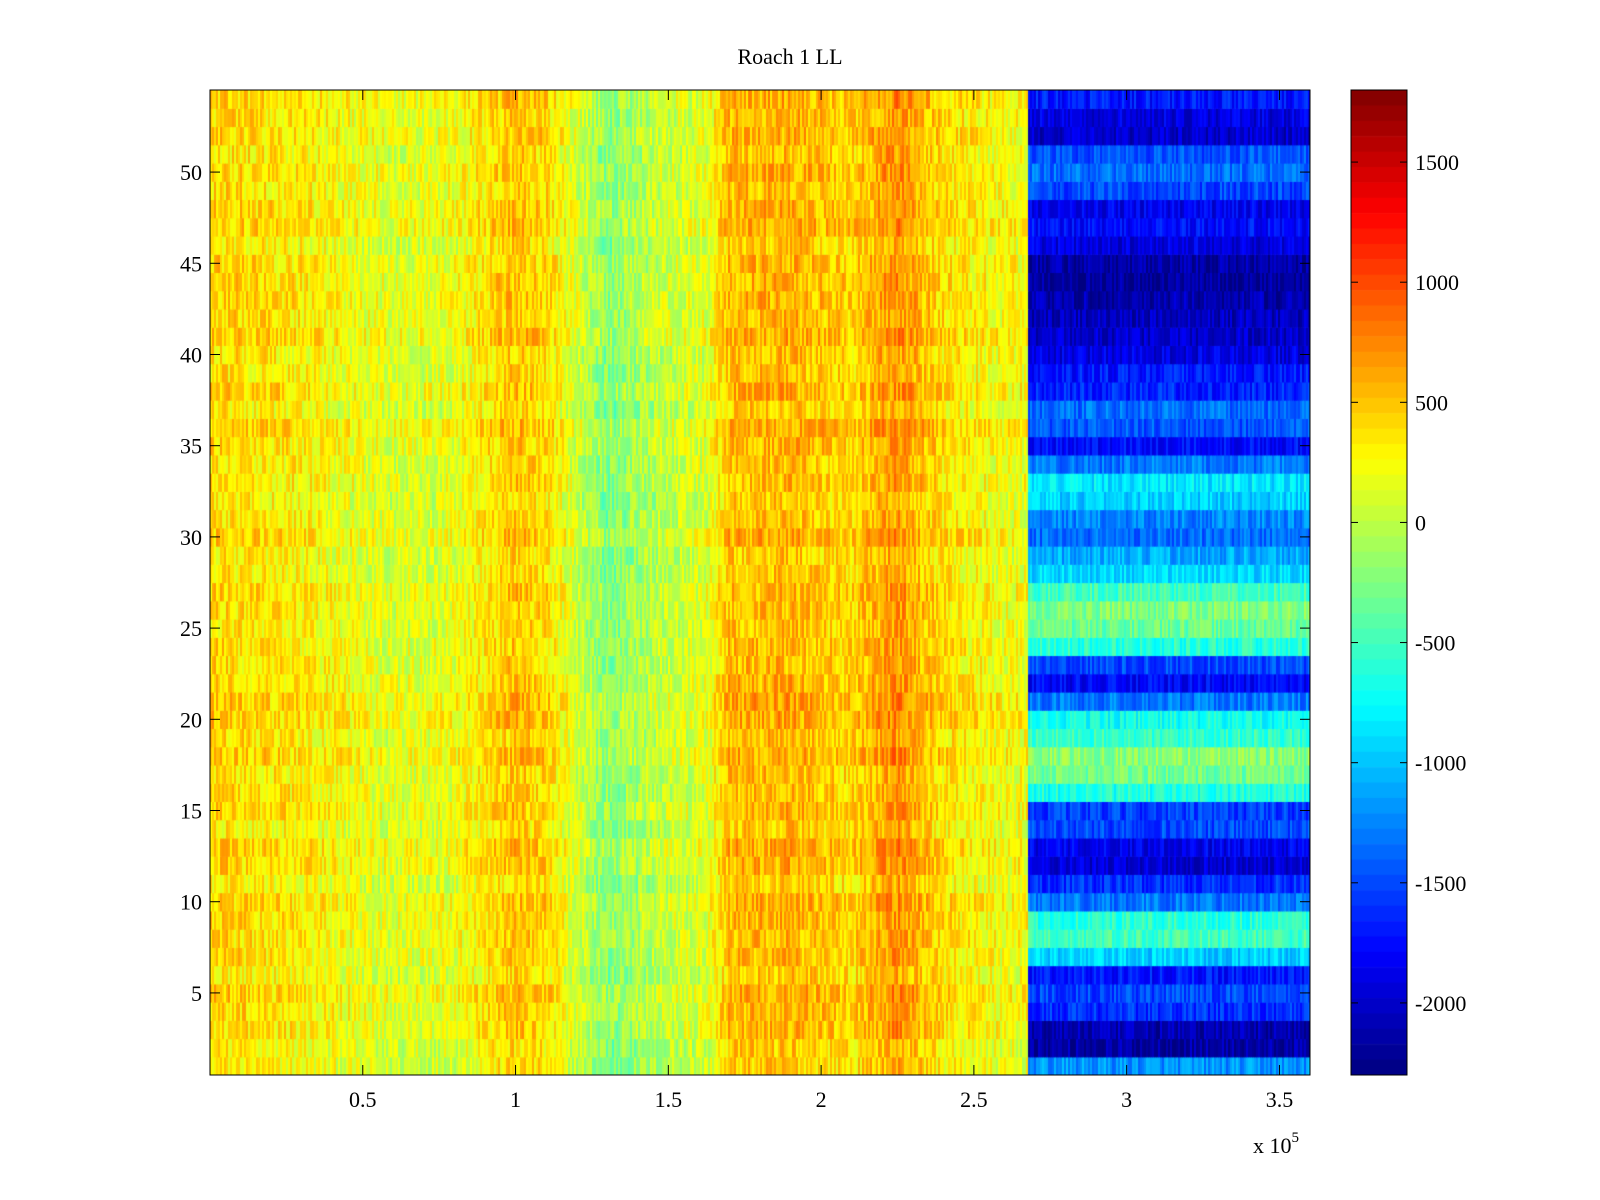 The image size is (1600, 1200). Describe the element at coordinates (1420, 522) in the screenshot. I see `colorbar-tick-label: 0` at that location.